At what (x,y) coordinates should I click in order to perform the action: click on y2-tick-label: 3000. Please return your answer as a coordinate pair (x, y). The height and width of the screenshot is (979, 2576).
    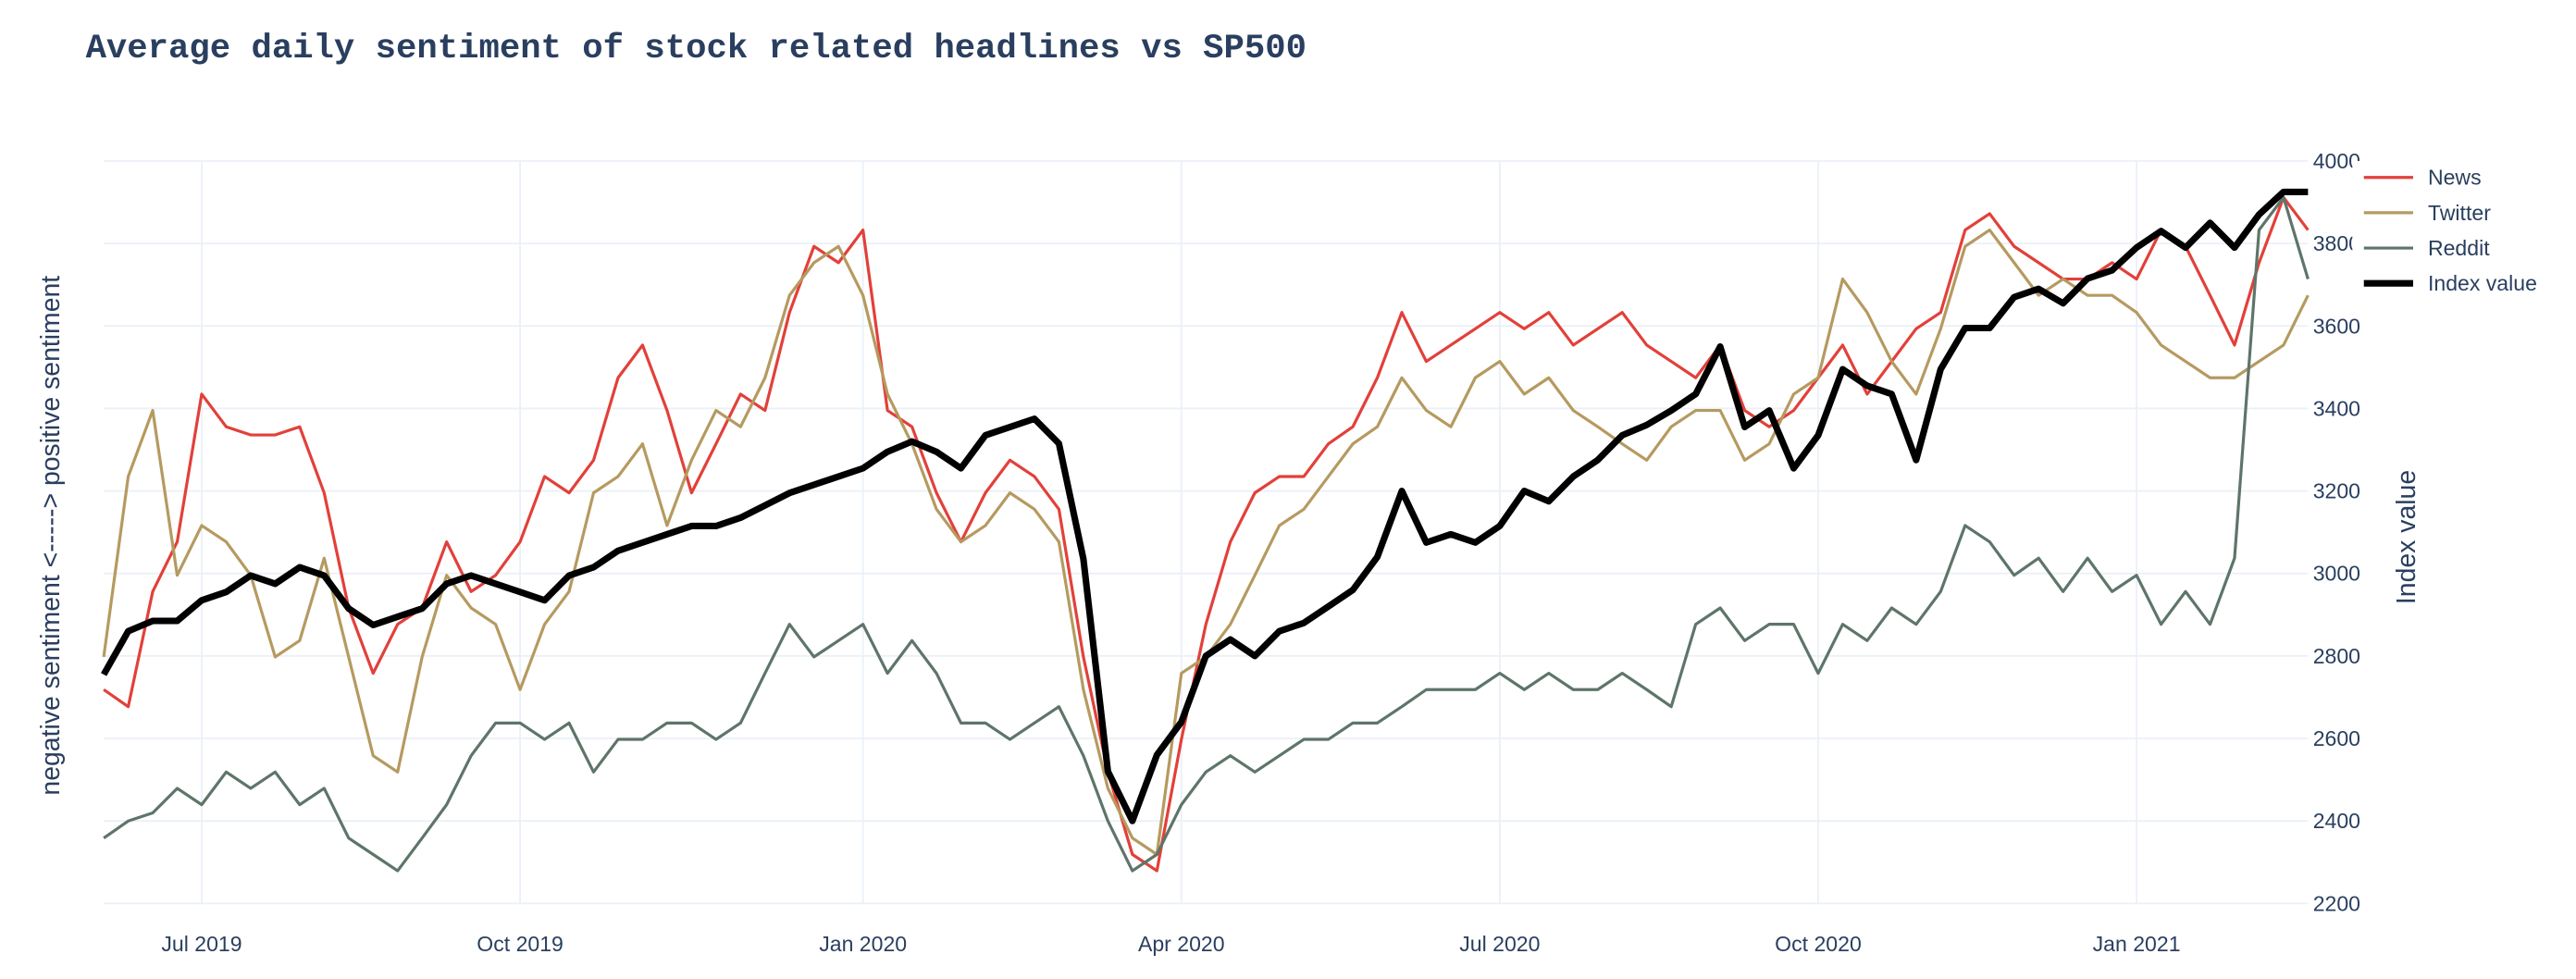
    Looking at the image, I should click on (2337, 574).